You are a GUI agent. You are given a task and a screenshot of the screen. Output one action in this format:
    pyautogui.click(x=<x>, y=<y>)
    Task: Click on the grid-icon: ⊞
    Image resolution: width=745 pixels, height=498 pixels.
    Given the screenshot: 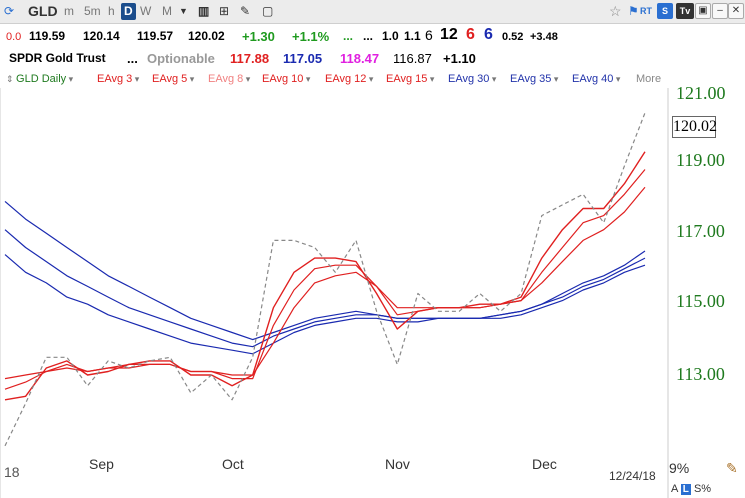 What is the action you would take?
    pyautogui.click(x=224, y=11)
    